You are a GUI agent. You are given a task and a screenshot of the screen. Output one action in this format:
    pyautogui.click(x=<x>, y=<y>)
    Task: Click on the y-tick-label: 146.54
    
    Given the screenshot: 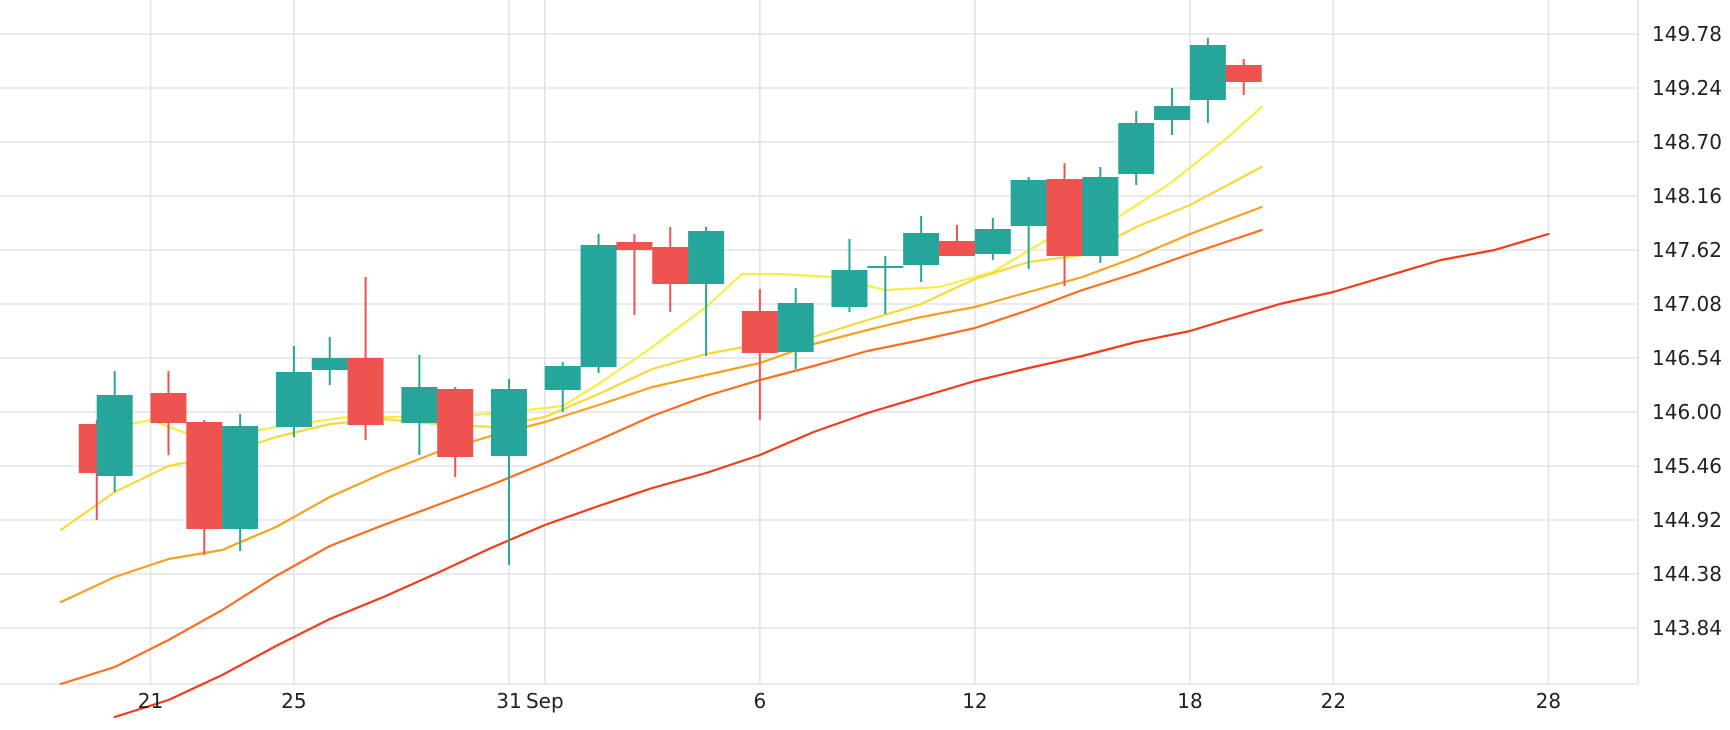 What is the action you would take?
    pyautogui.click(x=1687, y=358)
    